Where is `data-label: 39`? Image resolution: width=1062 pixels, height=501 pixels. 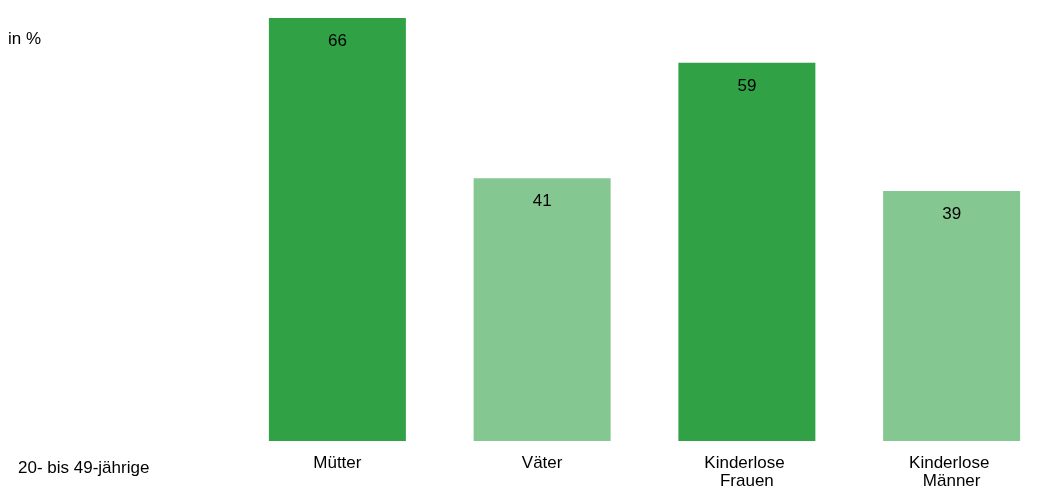 data-label: 39 is located at coordinates (952, 214).